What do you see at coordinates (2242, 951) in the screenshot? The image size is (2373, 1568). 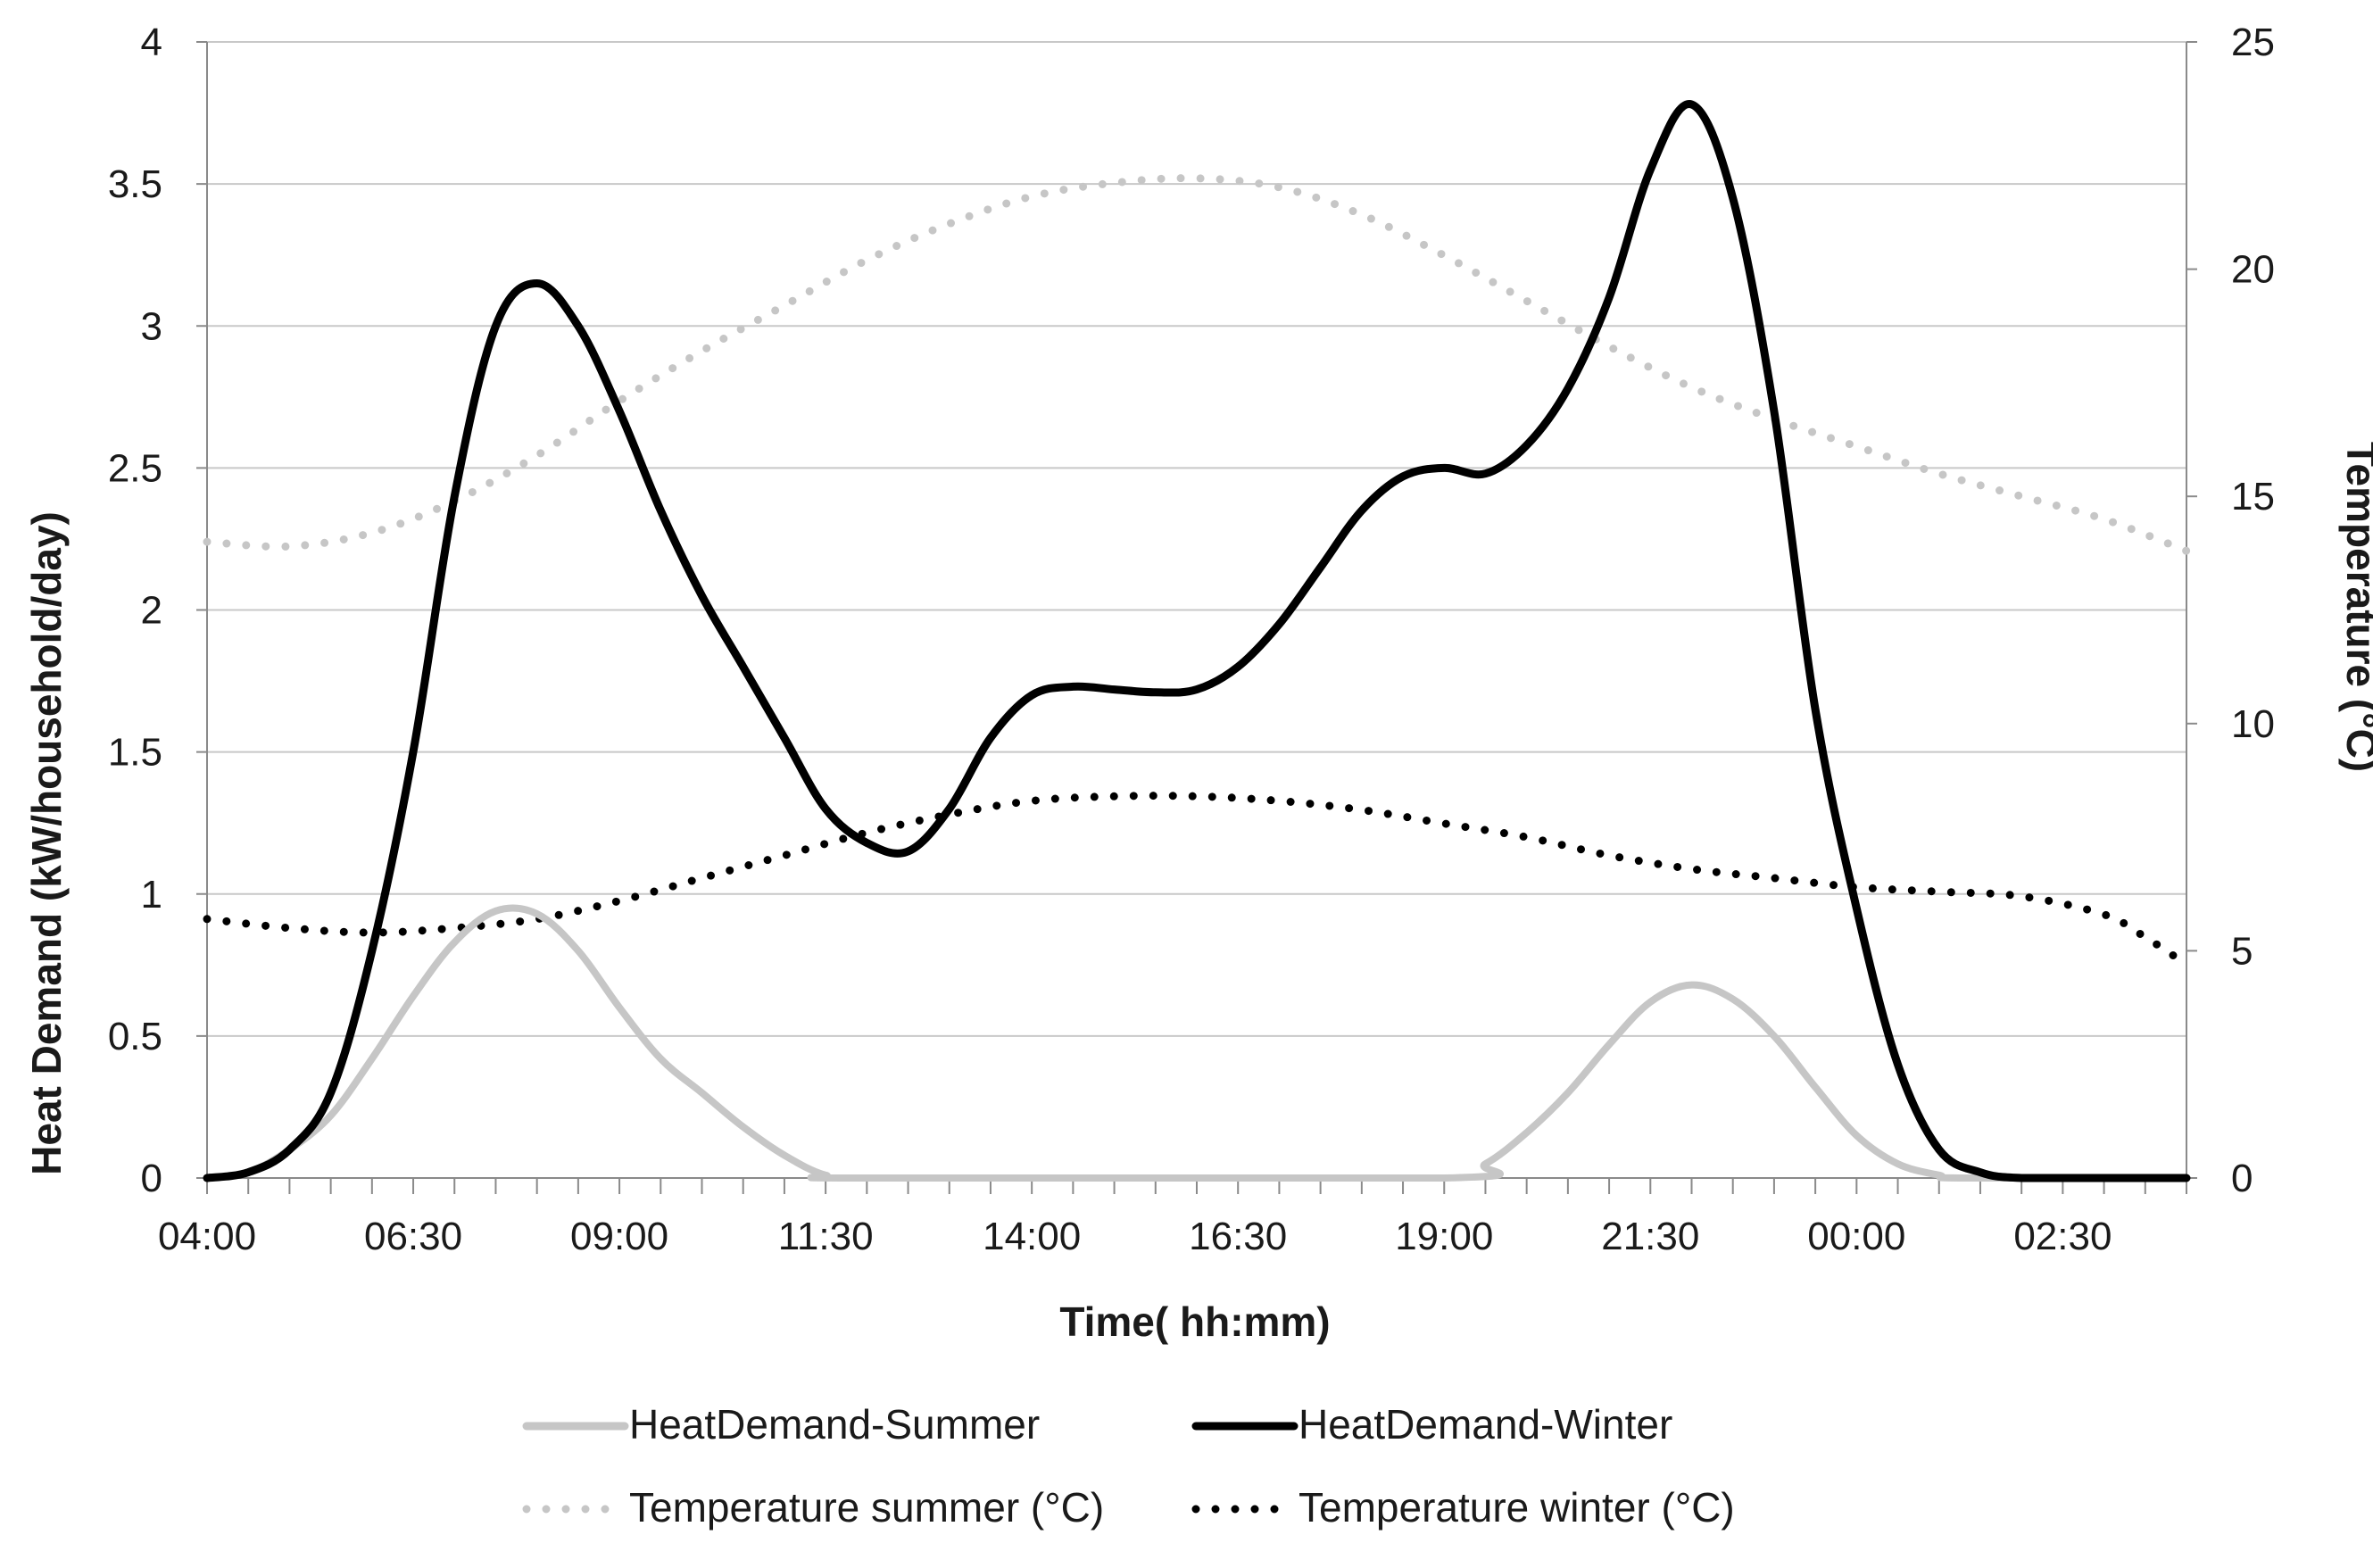 I see `y2-tick-label: 5` at bounding box center [2242, 951].